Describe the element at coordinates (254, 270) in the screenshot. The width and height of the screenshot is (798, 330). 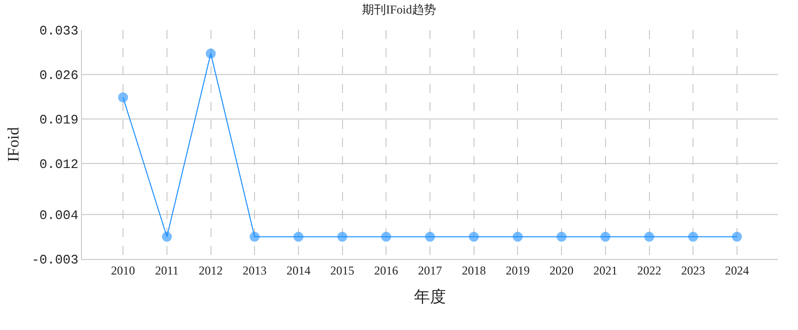
I see `x-tick-label: 2013` at that location.